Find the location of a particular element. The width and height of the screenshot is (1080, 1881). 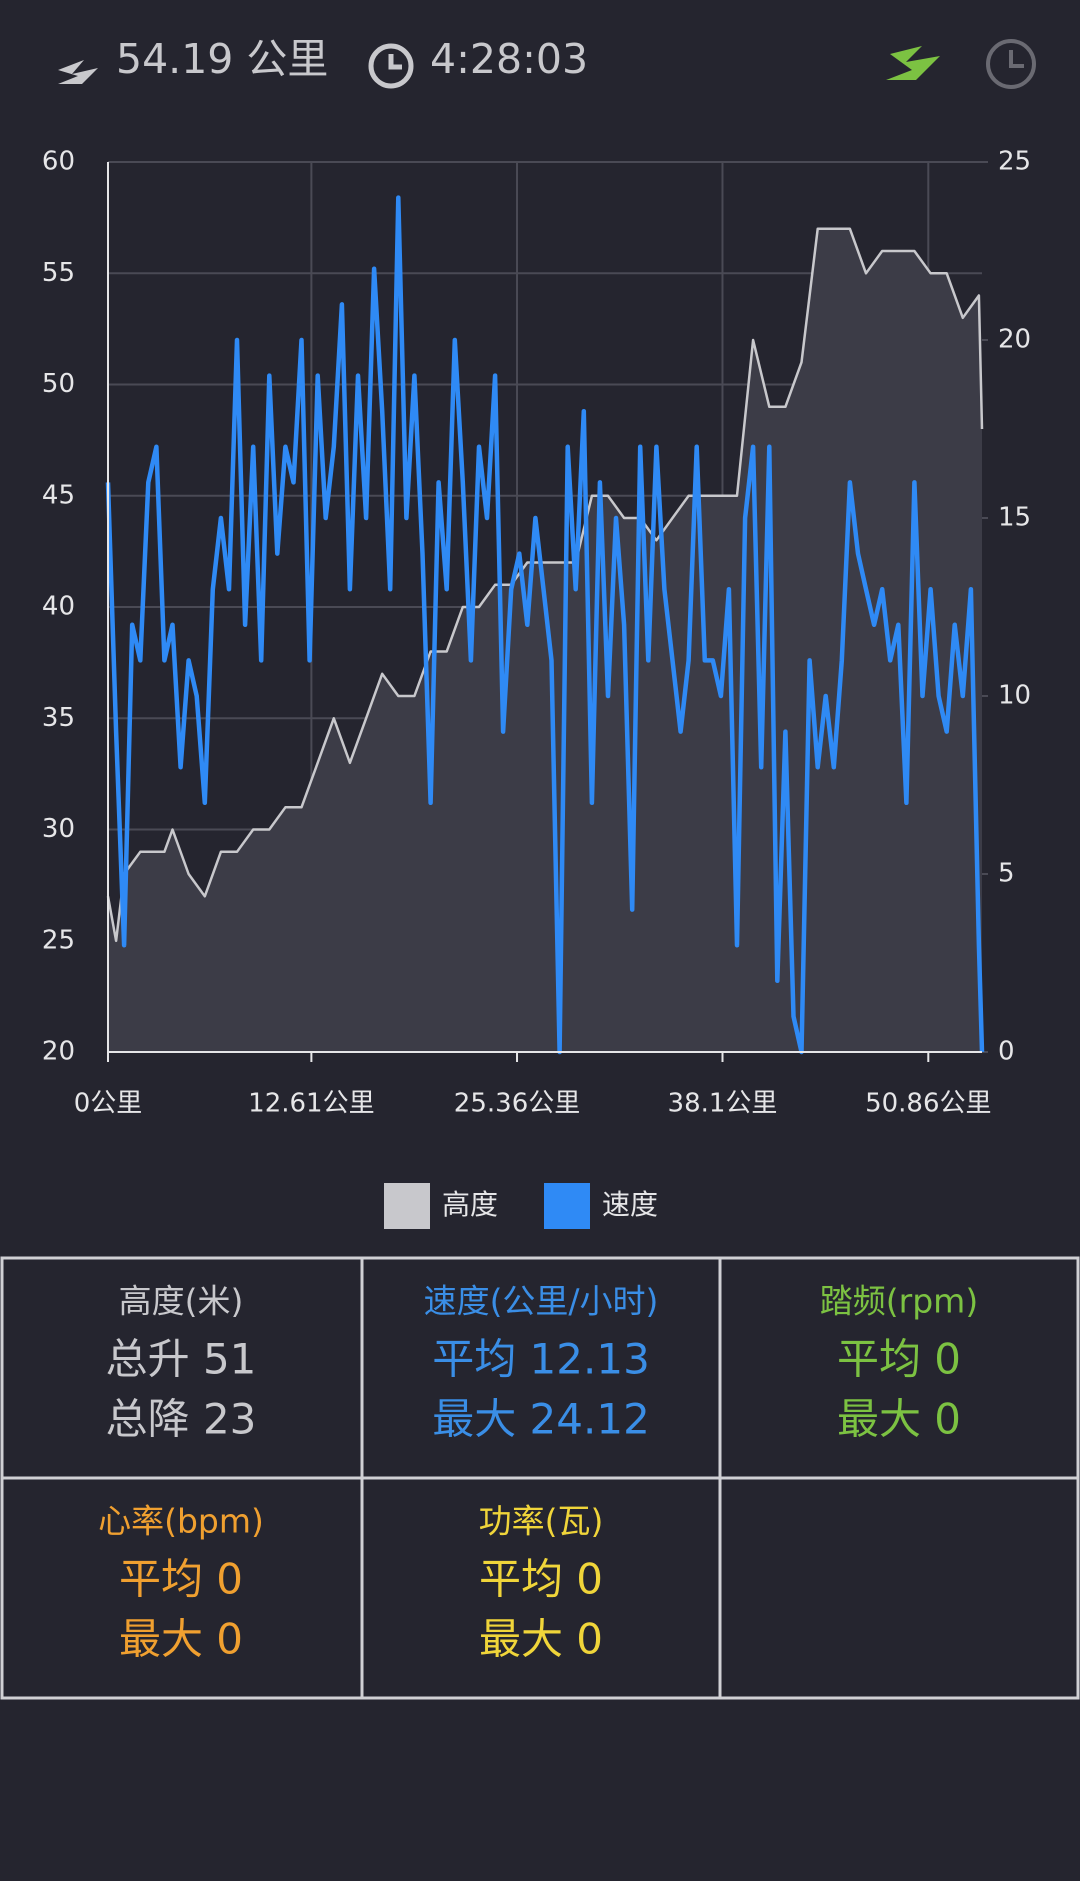

y-tick-label: 55 is located at coordinates (58, 273).